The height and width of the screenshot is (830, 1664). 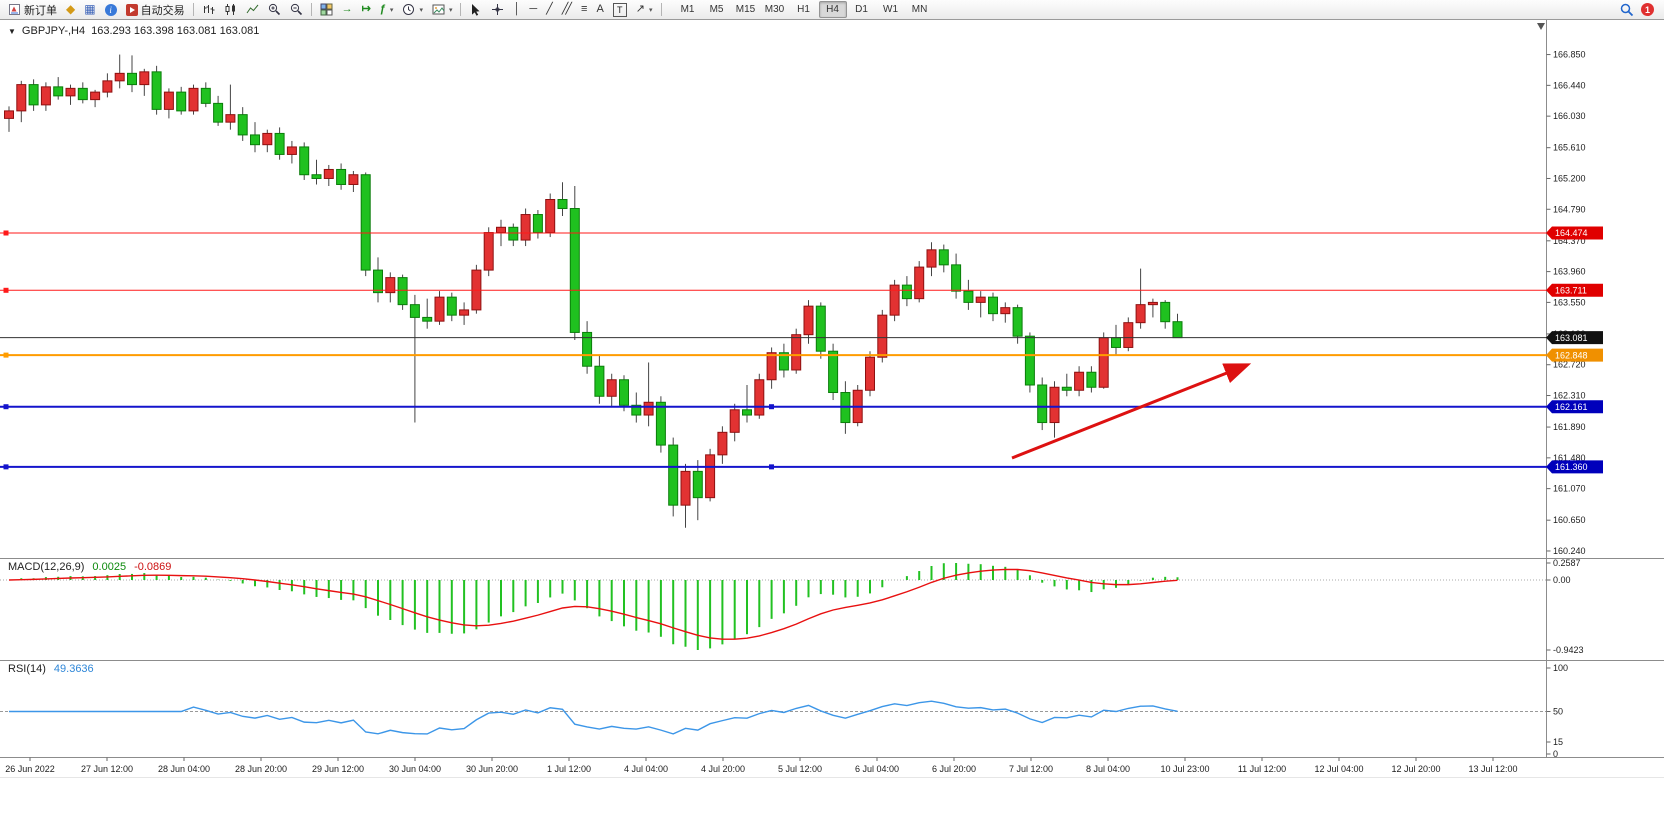 I want to click on charts-button: ▦, so click(x=89, y=9).